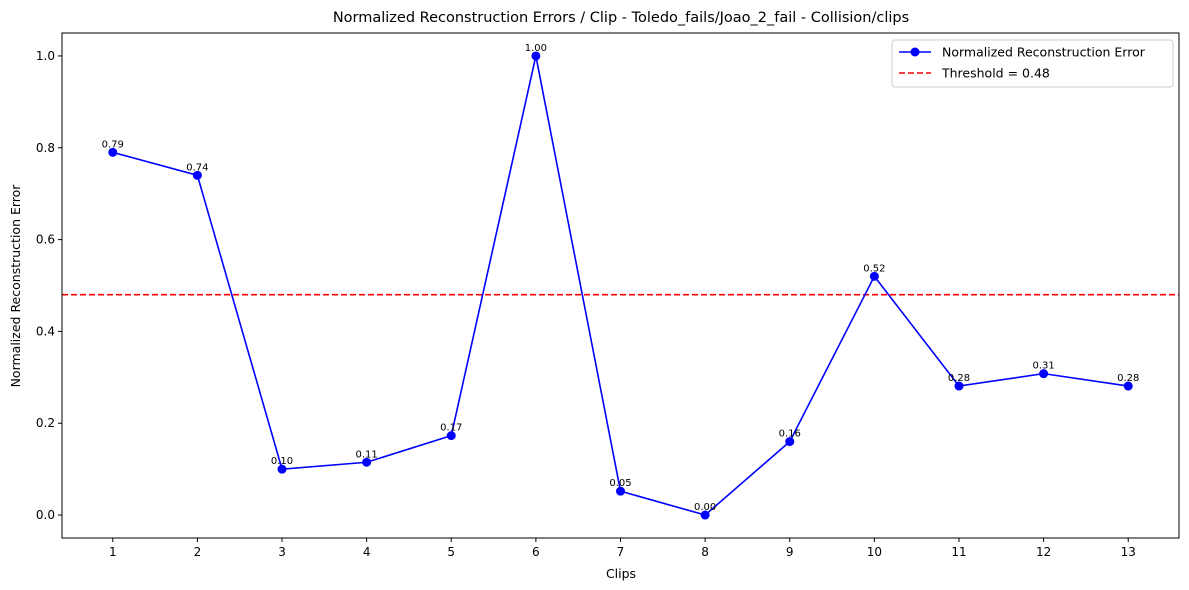  I want to click on legend-marker-swatch, so click(915, 52).